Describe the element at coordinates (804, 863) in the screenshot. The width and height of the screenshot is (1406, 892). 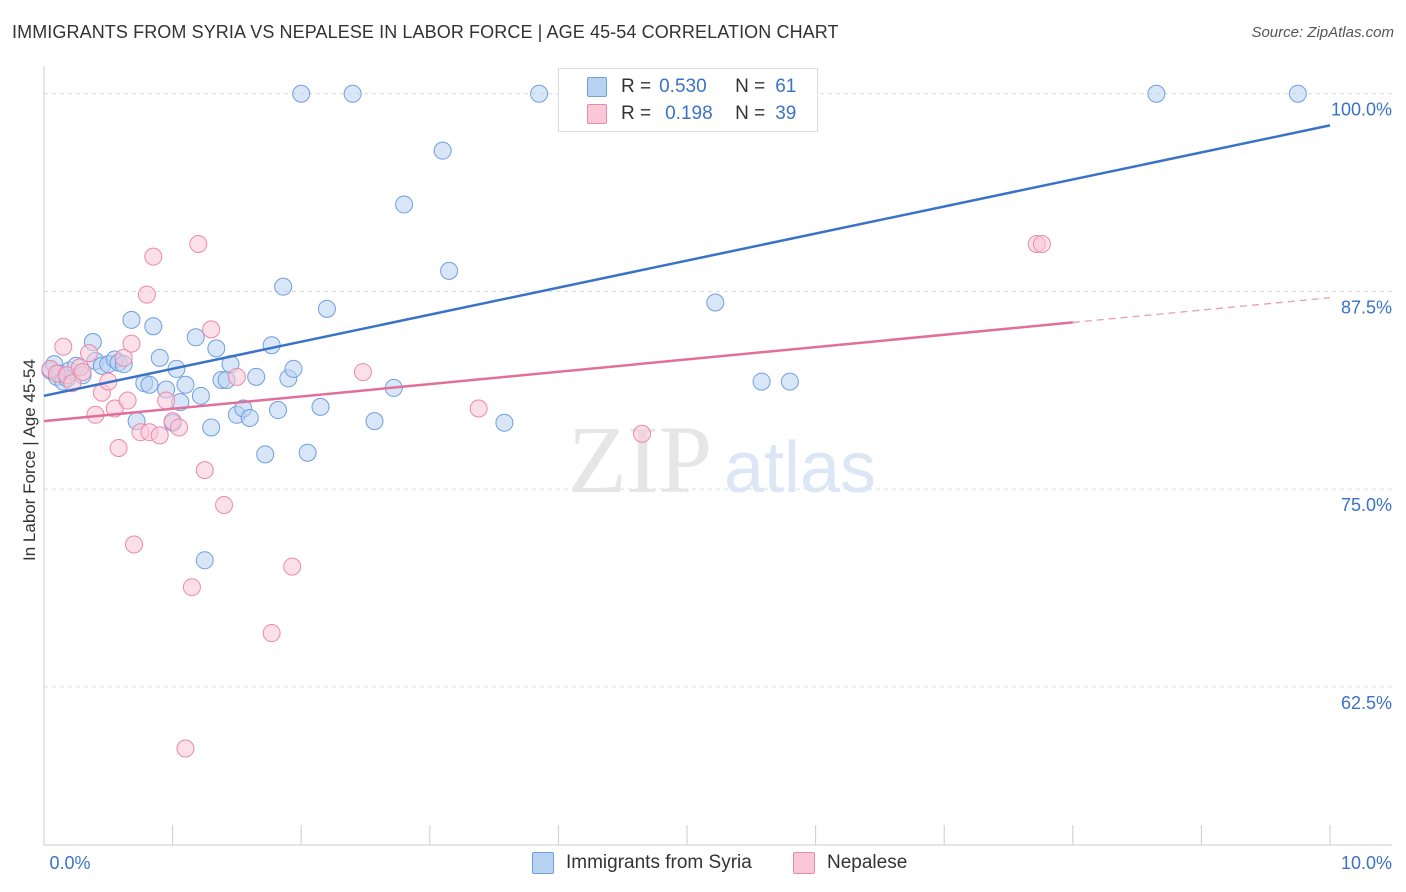
I see `series-swatch-nepalese` at that location.